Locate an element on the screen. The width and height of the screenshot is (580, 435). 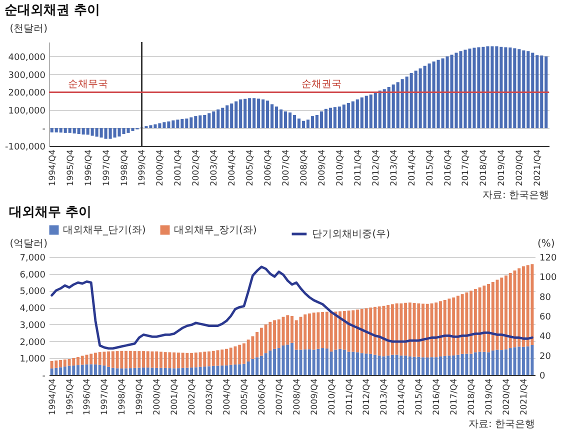
x-tick-label: 2008/Q4 is located at coordinates (297, 397).